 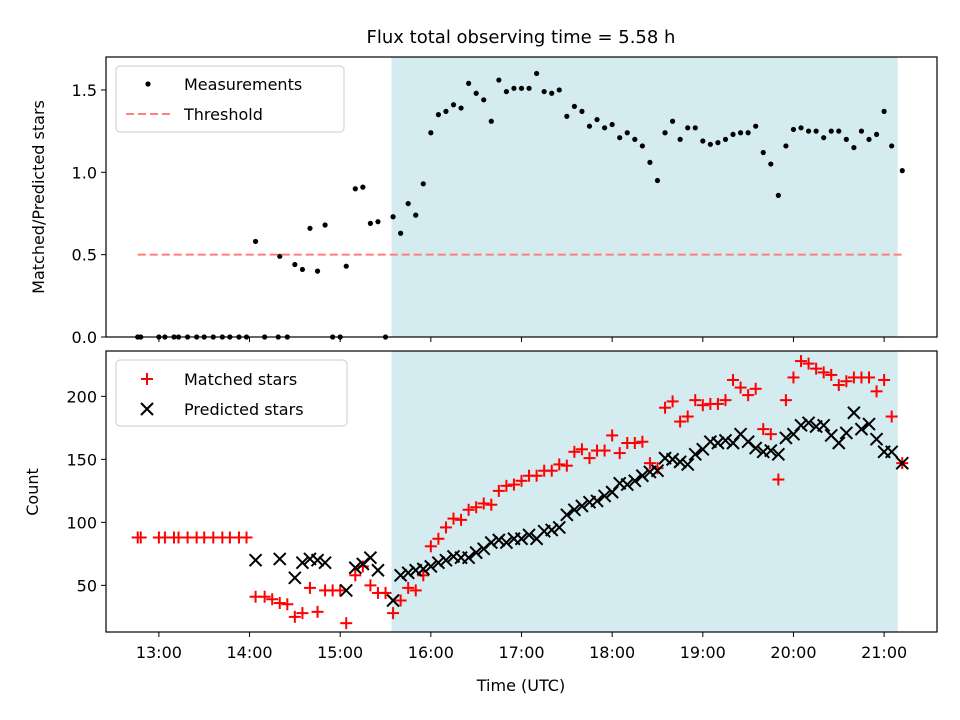 What do you see at coordinates (244, 409) in the screenshot?
I see `legend-predicted-label: Predicted stars` at bounding box center [244, 409].